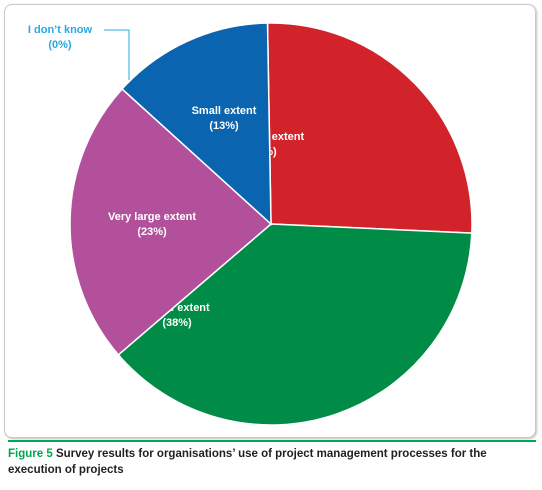 This screenshot has height=490, width=542. I want to click on slice-label-i-don-t-know: I don’t know, so click(60, 30).